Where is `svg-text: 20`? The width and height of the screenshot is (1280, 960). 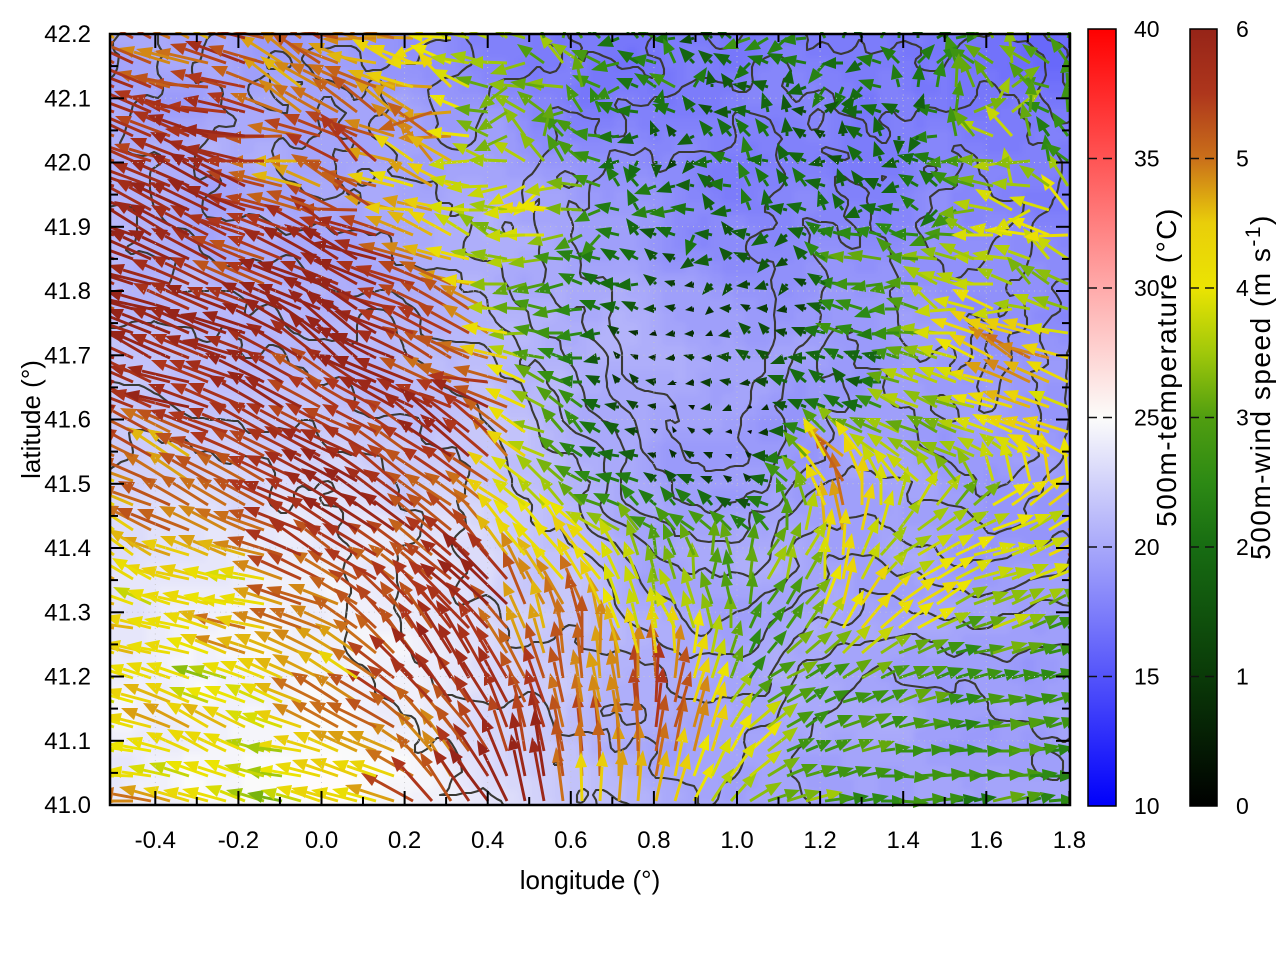
svg-text: 20 is located at coordinates (1147, 547).